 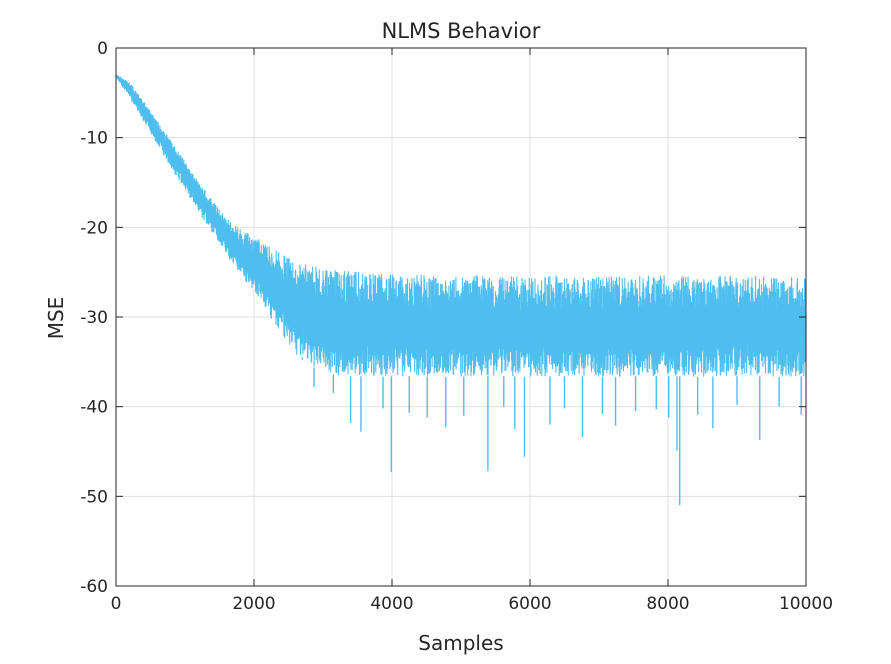 What do you see at coordinates (667, 604) in the screenshot?
I see `x-tick-label: 8000` at bounding box center [667, 604].